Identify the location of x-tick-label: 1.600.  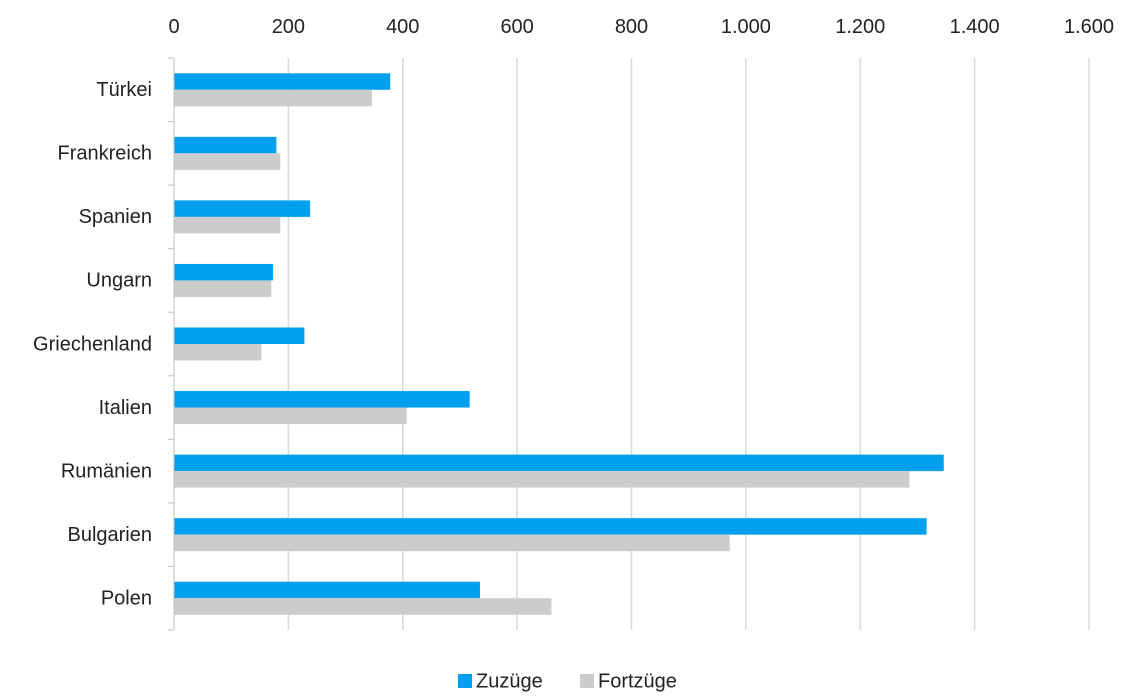
(1089, 27).